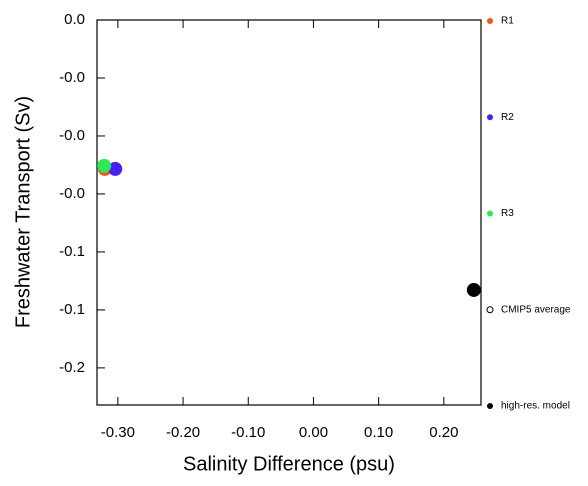 The height and width of the screenshot is (486, 588). I want to click on legend-label: R2, so click(507, 117).